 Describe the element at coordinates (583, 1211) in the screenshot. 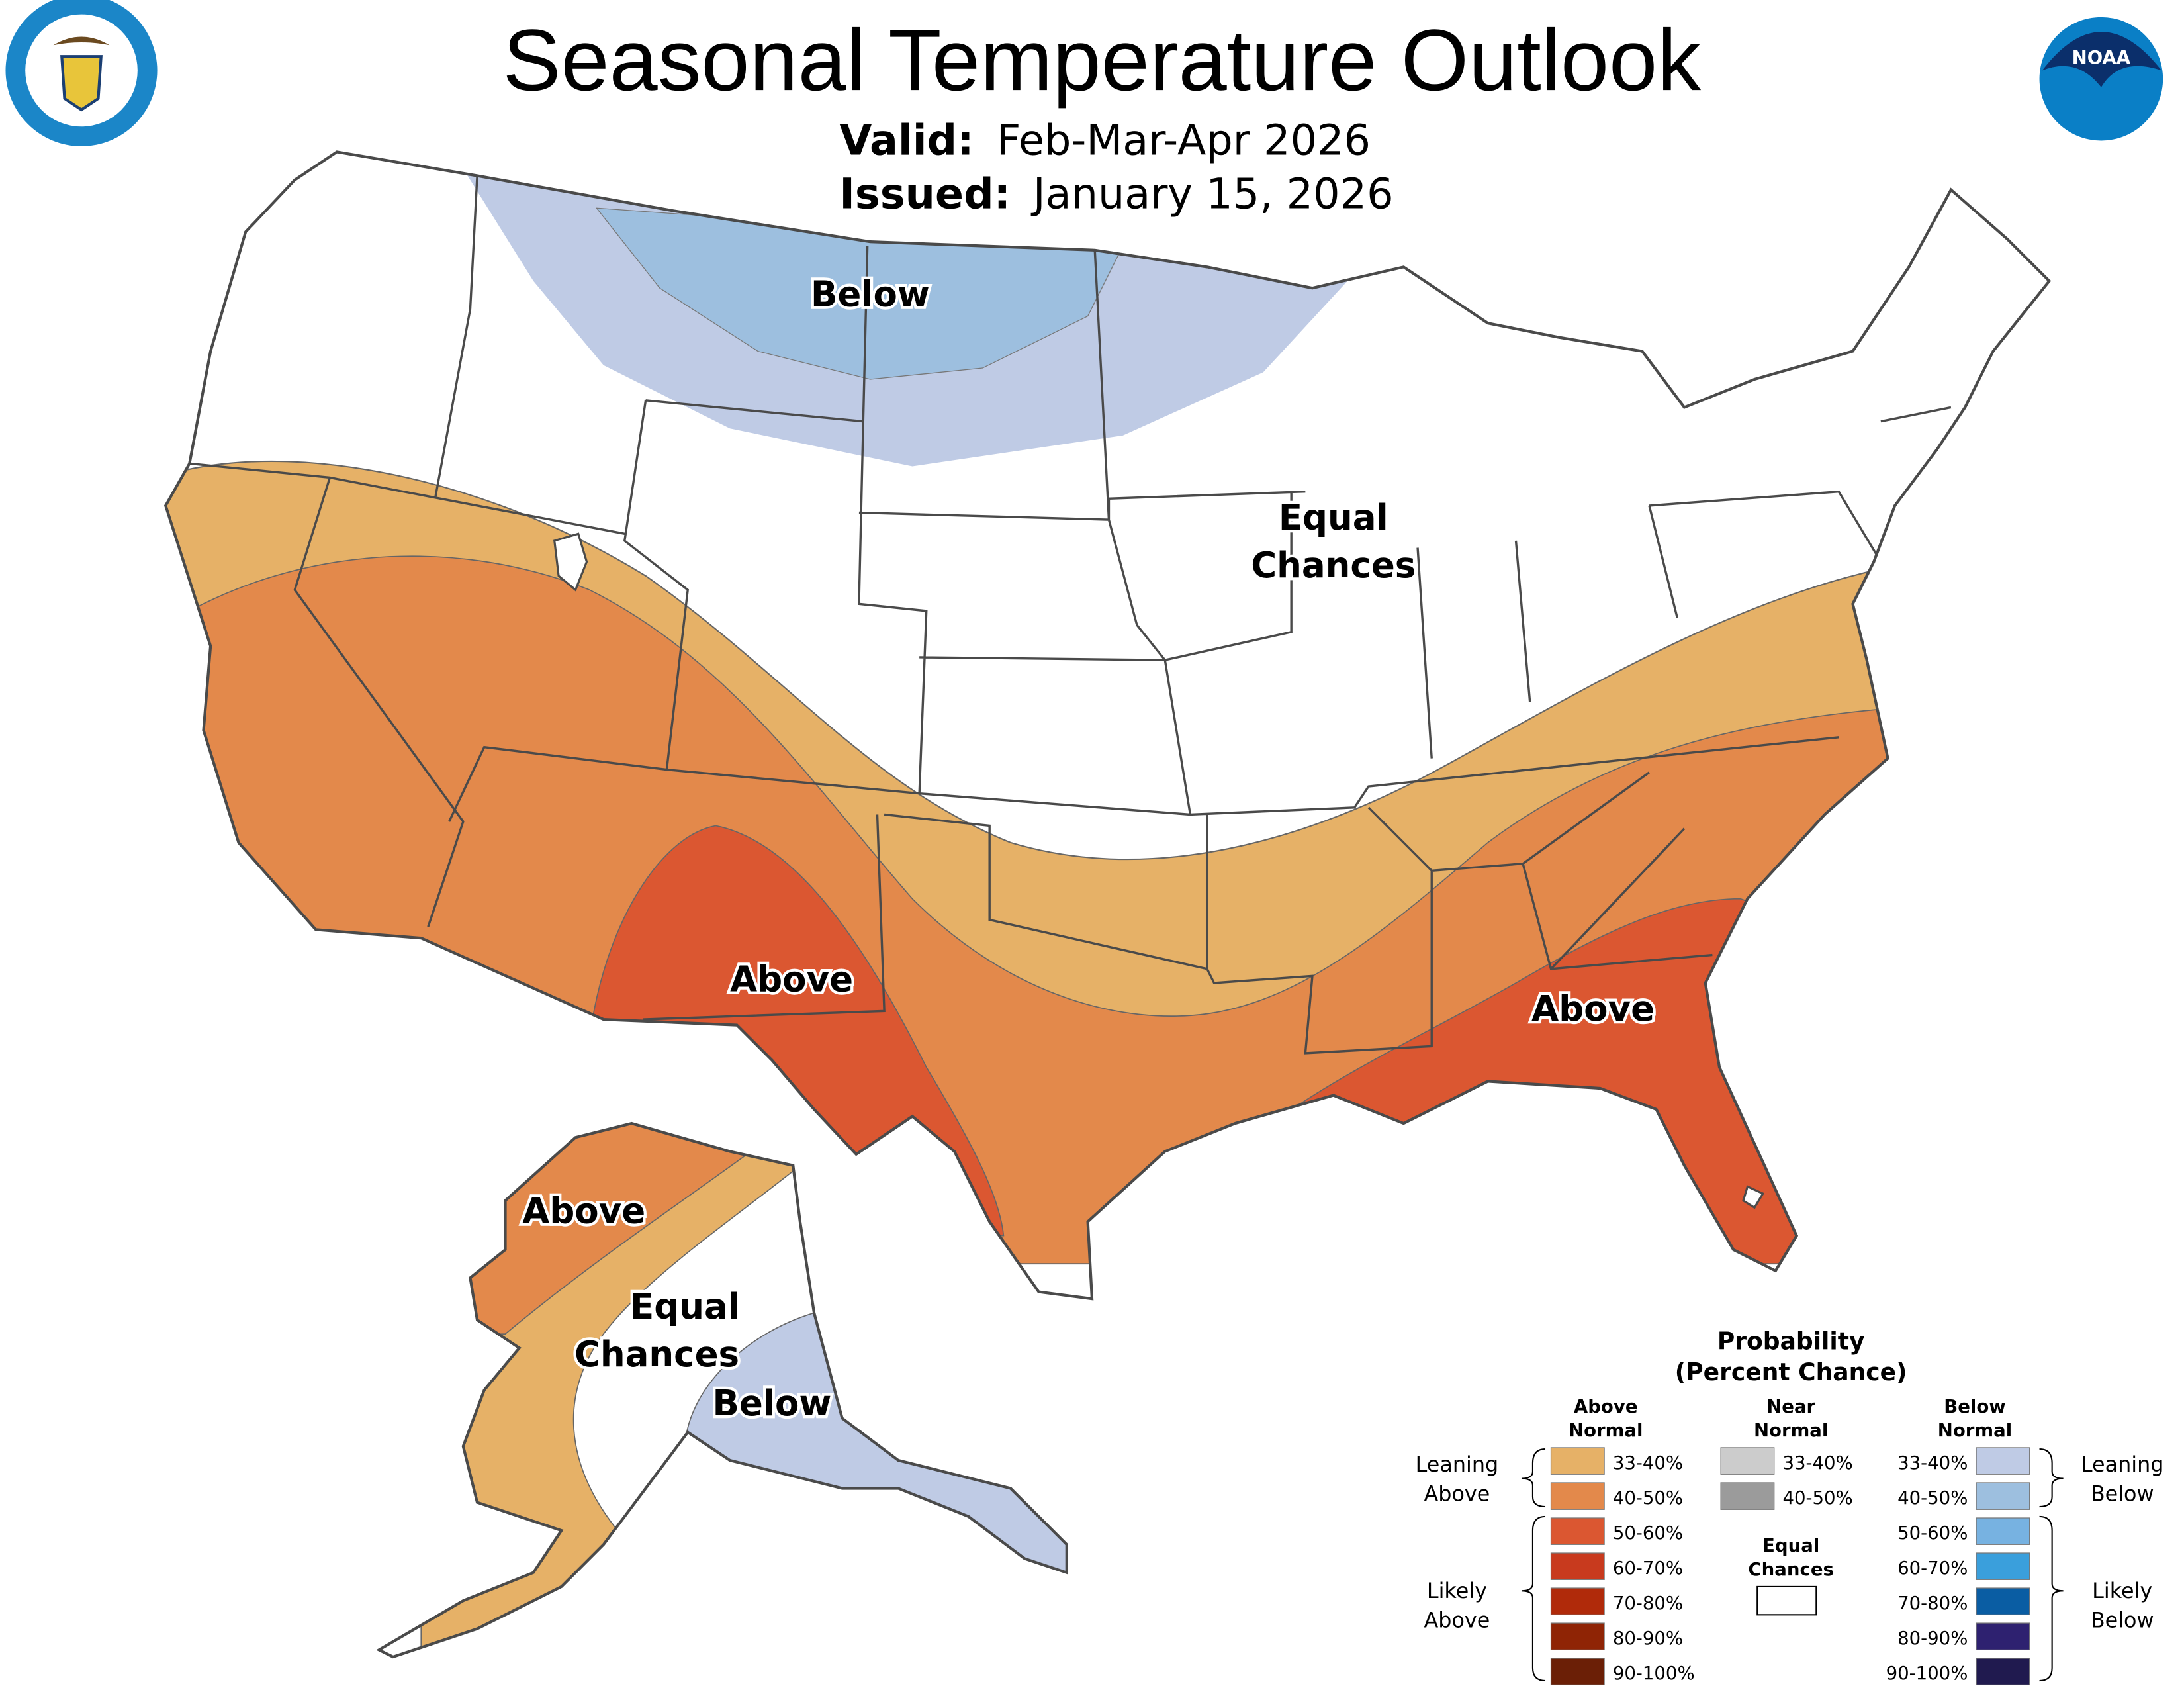

I see `label-alaska-above: Above` at that location.